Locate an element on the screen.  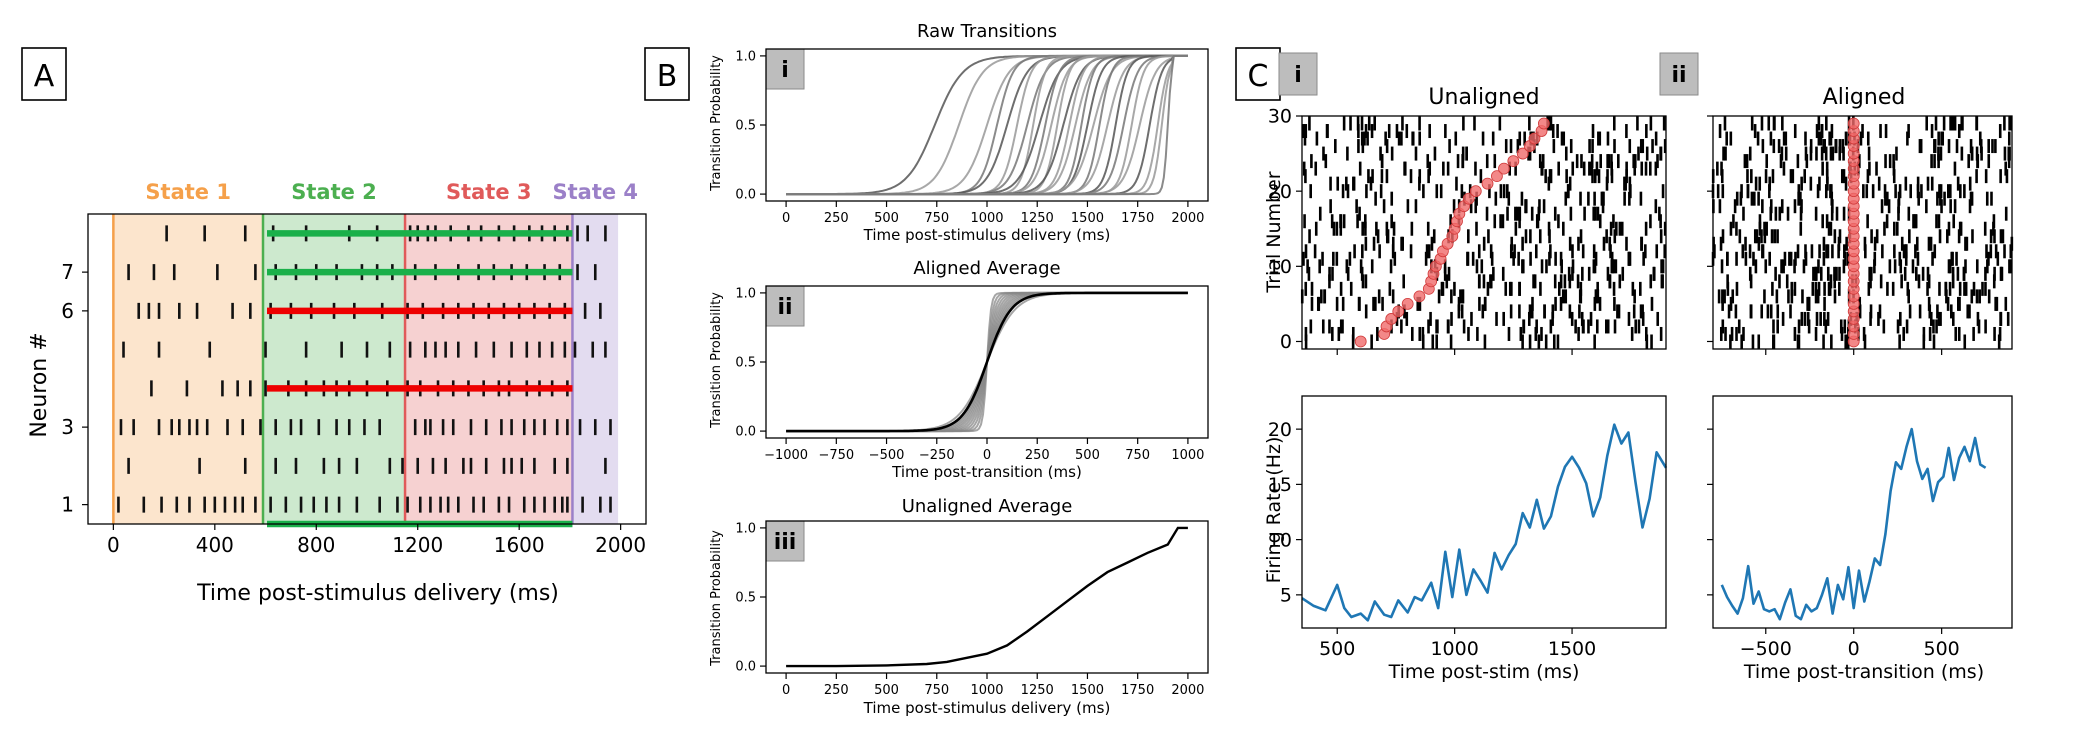
panel-a-frame is located at coordinates (367, 369).